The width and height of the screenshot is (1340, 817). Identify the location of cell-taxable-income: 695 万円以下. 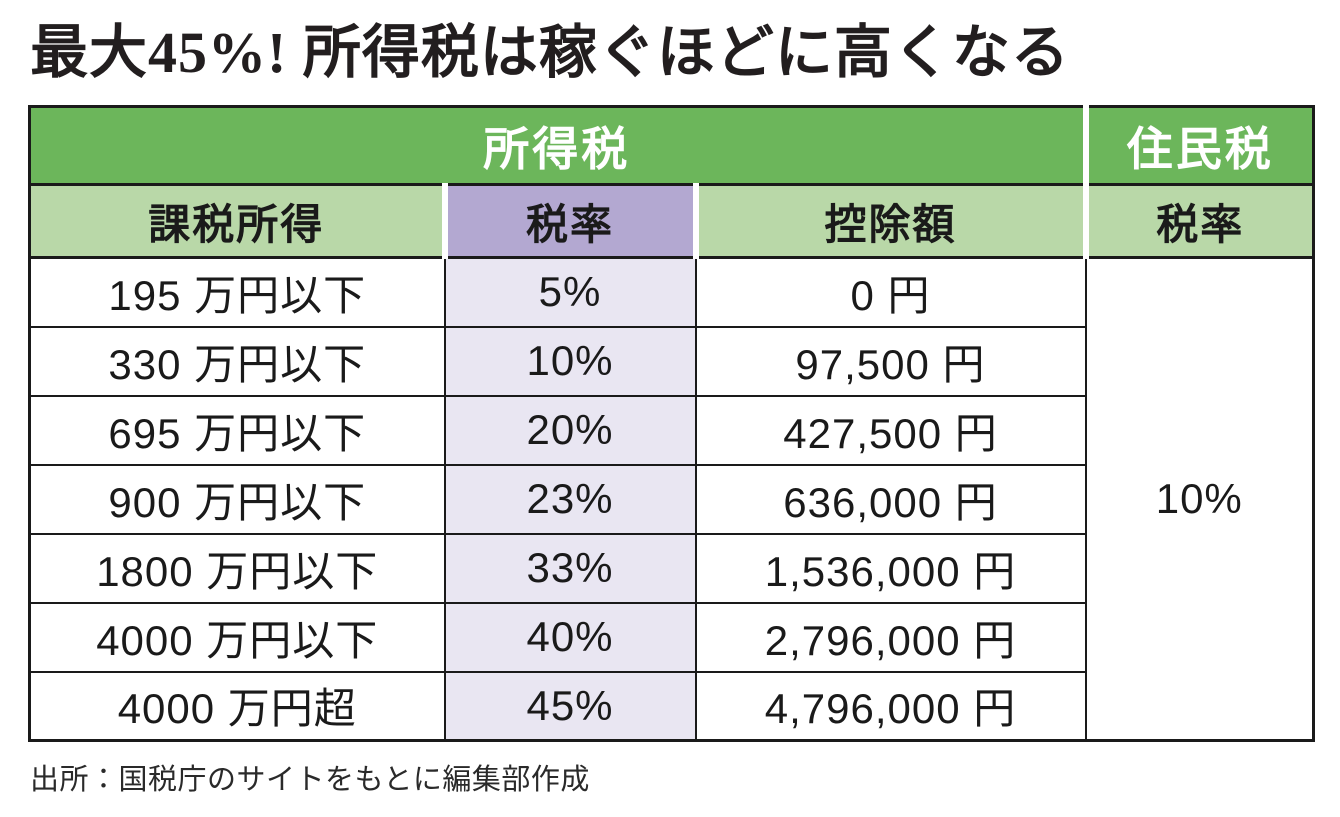
(237, 430).